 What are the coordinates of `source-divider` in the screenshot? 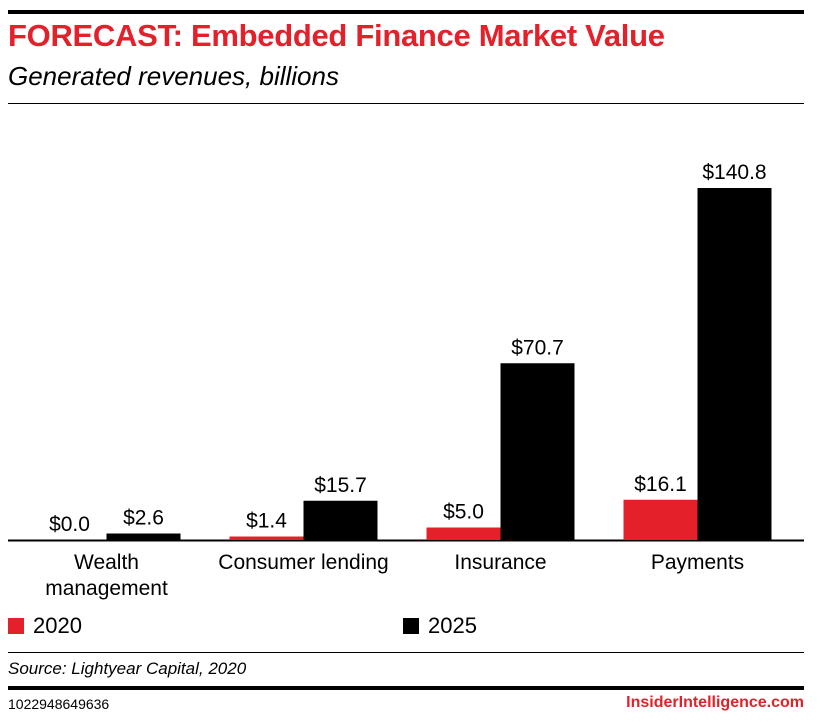 It's located at (406, 652).